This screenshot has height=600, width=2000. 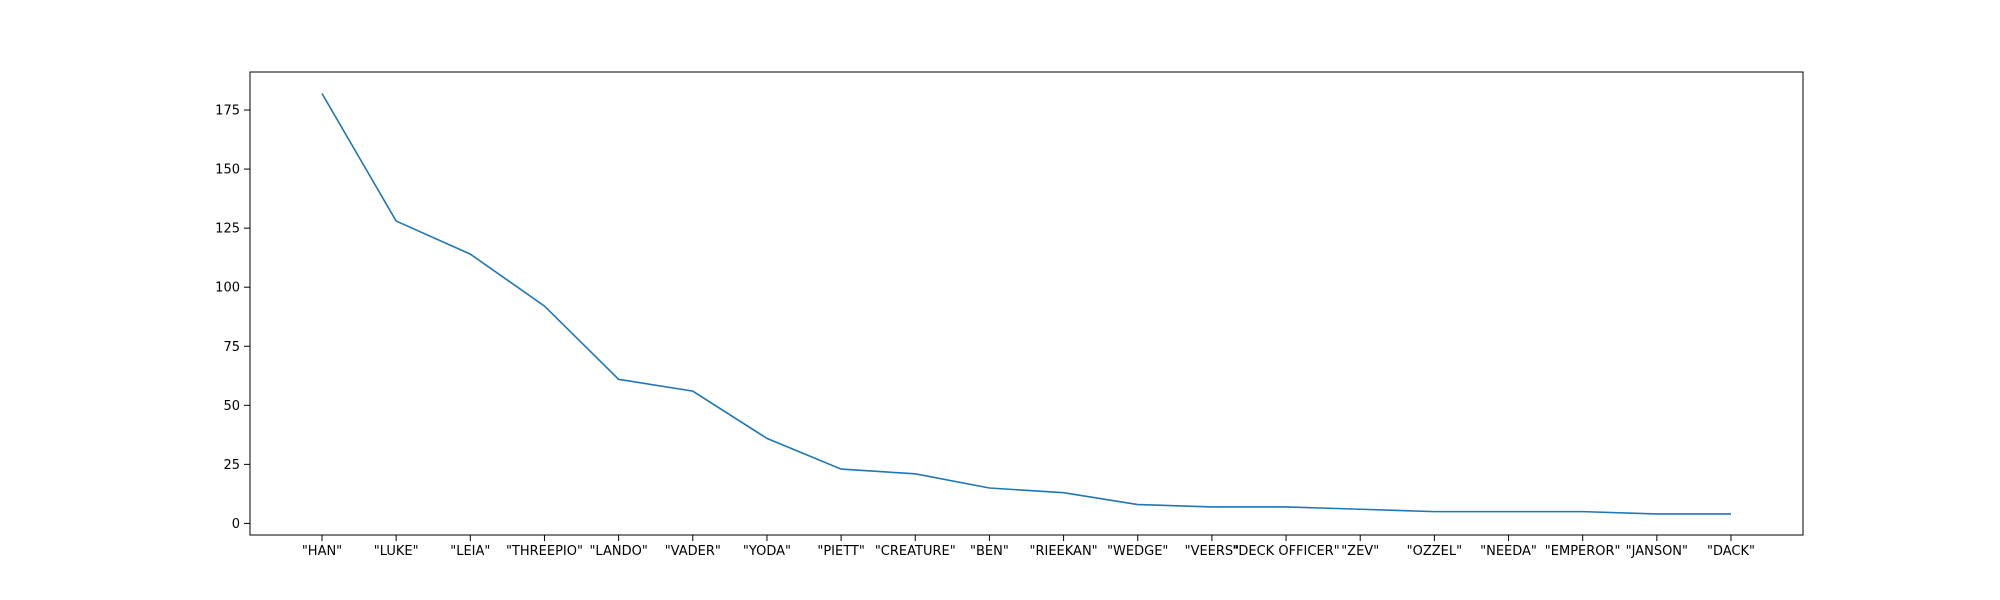 What do you see at coordinates (693, 551) in the screenshot?
I see `x-tick-label-6: "VADER"` at bounding box center [693, 551].